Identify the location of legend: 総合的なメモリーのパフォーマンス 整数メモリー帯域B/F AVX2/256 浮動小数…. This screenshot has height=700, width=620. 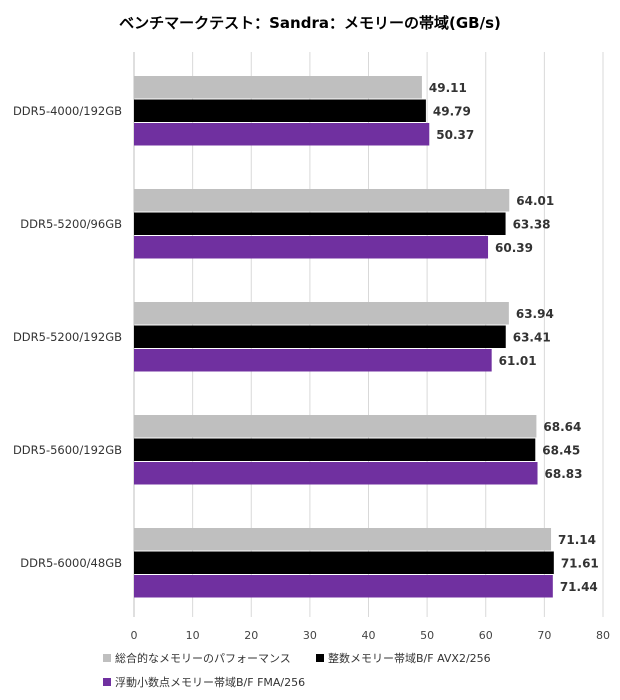
(297, 670).